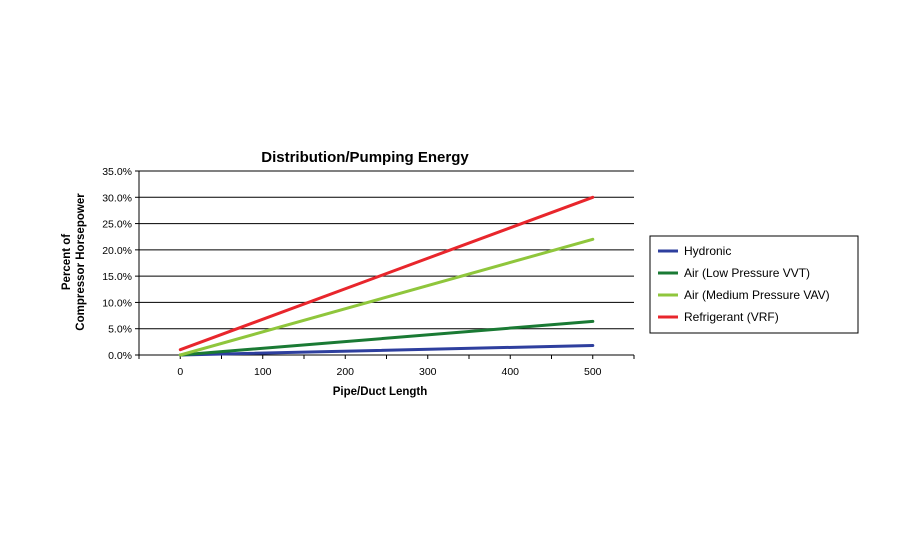  What do you see at coordinates (386, 366) in the screenshot?
I see `x-axis-ticks: 0 100 200 300 400 500` at bounding box center [386, 366].